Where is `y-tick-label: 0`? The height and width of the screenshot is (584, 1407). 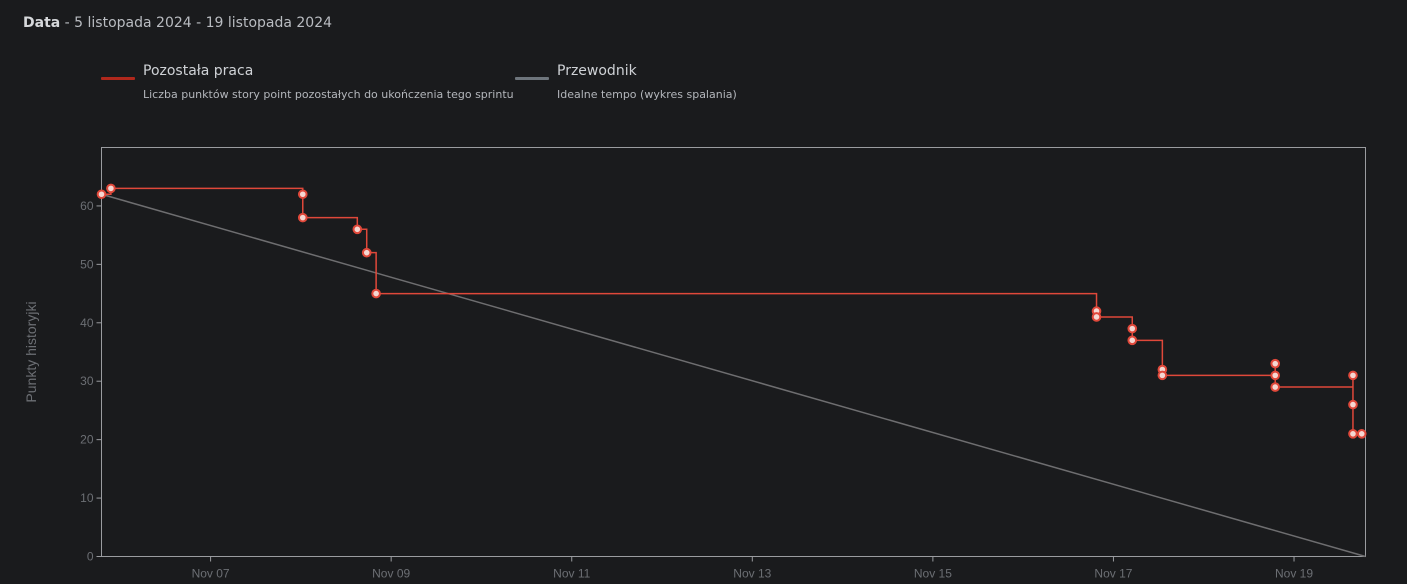 y-tick-label: 0 is located at coordinates (90, 557).